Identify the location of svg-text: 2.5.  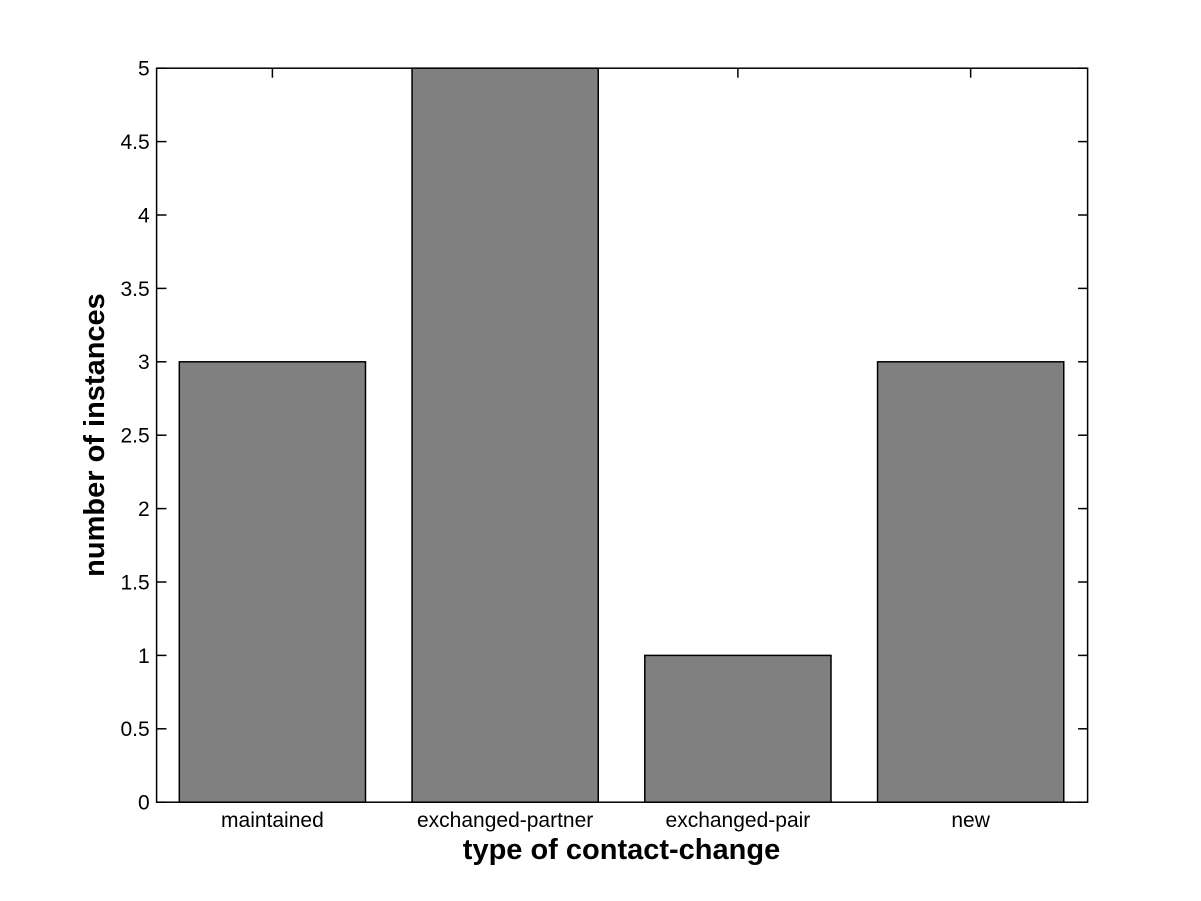
(134, 436).